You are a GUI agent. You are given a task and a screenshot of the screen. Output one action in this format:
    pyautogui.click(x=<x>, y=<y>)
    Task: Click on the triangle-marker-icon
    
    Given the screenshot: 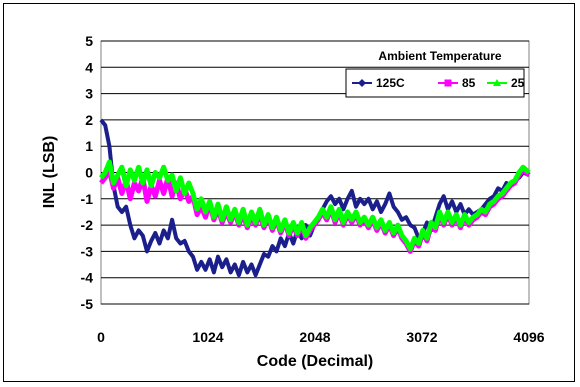 What is the action you would take?
    pyautogui.click(x=497, y=82)
    